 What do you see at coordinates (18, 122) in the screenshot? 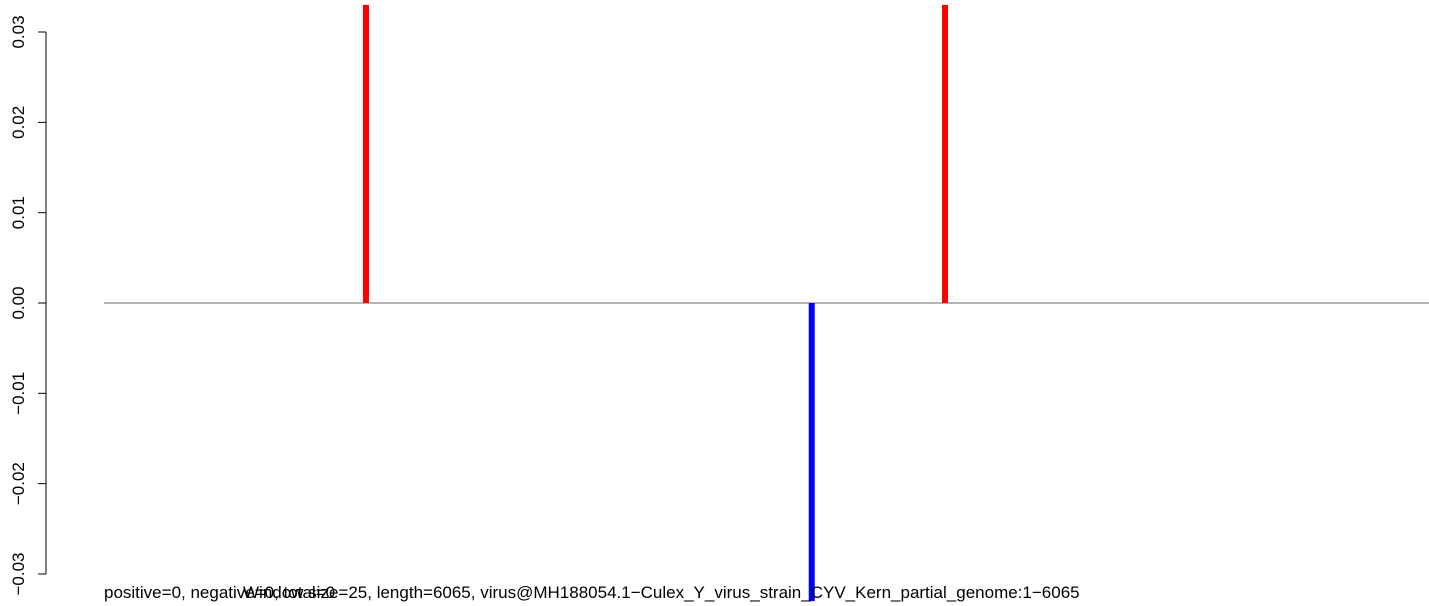
I see `y-tick-label: 0.02` at bounding box center [18, 122].